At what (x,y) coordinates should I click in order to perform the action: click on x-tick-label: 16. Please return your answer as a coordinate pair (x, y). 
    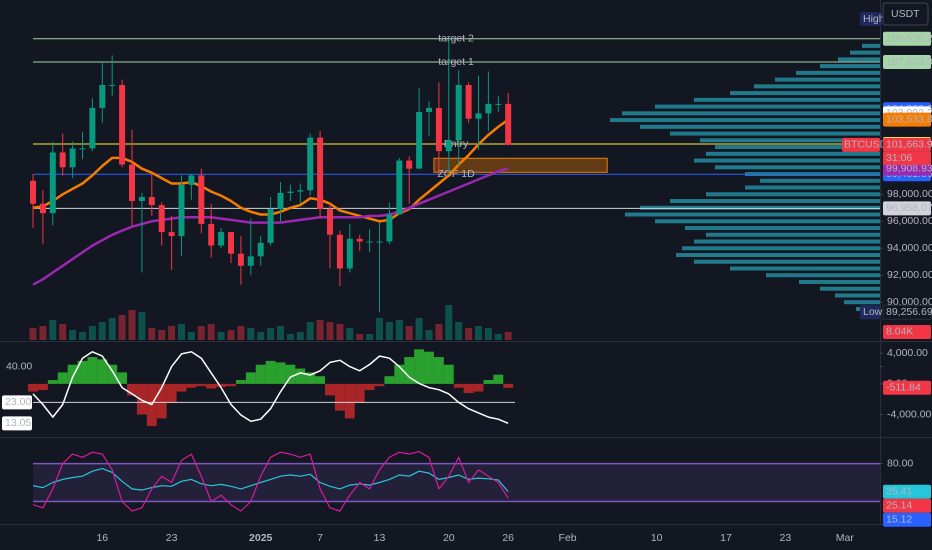
    Looking at the image, I should click on (102, 538).